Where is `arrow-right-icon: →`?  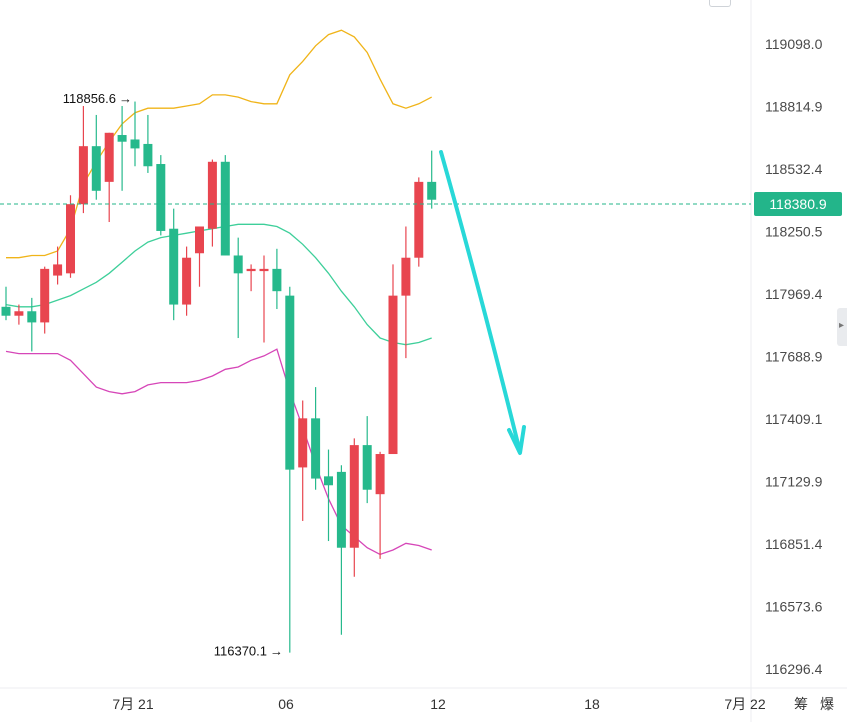 arrow-right-icon: → is located at coordinates (125, 98).